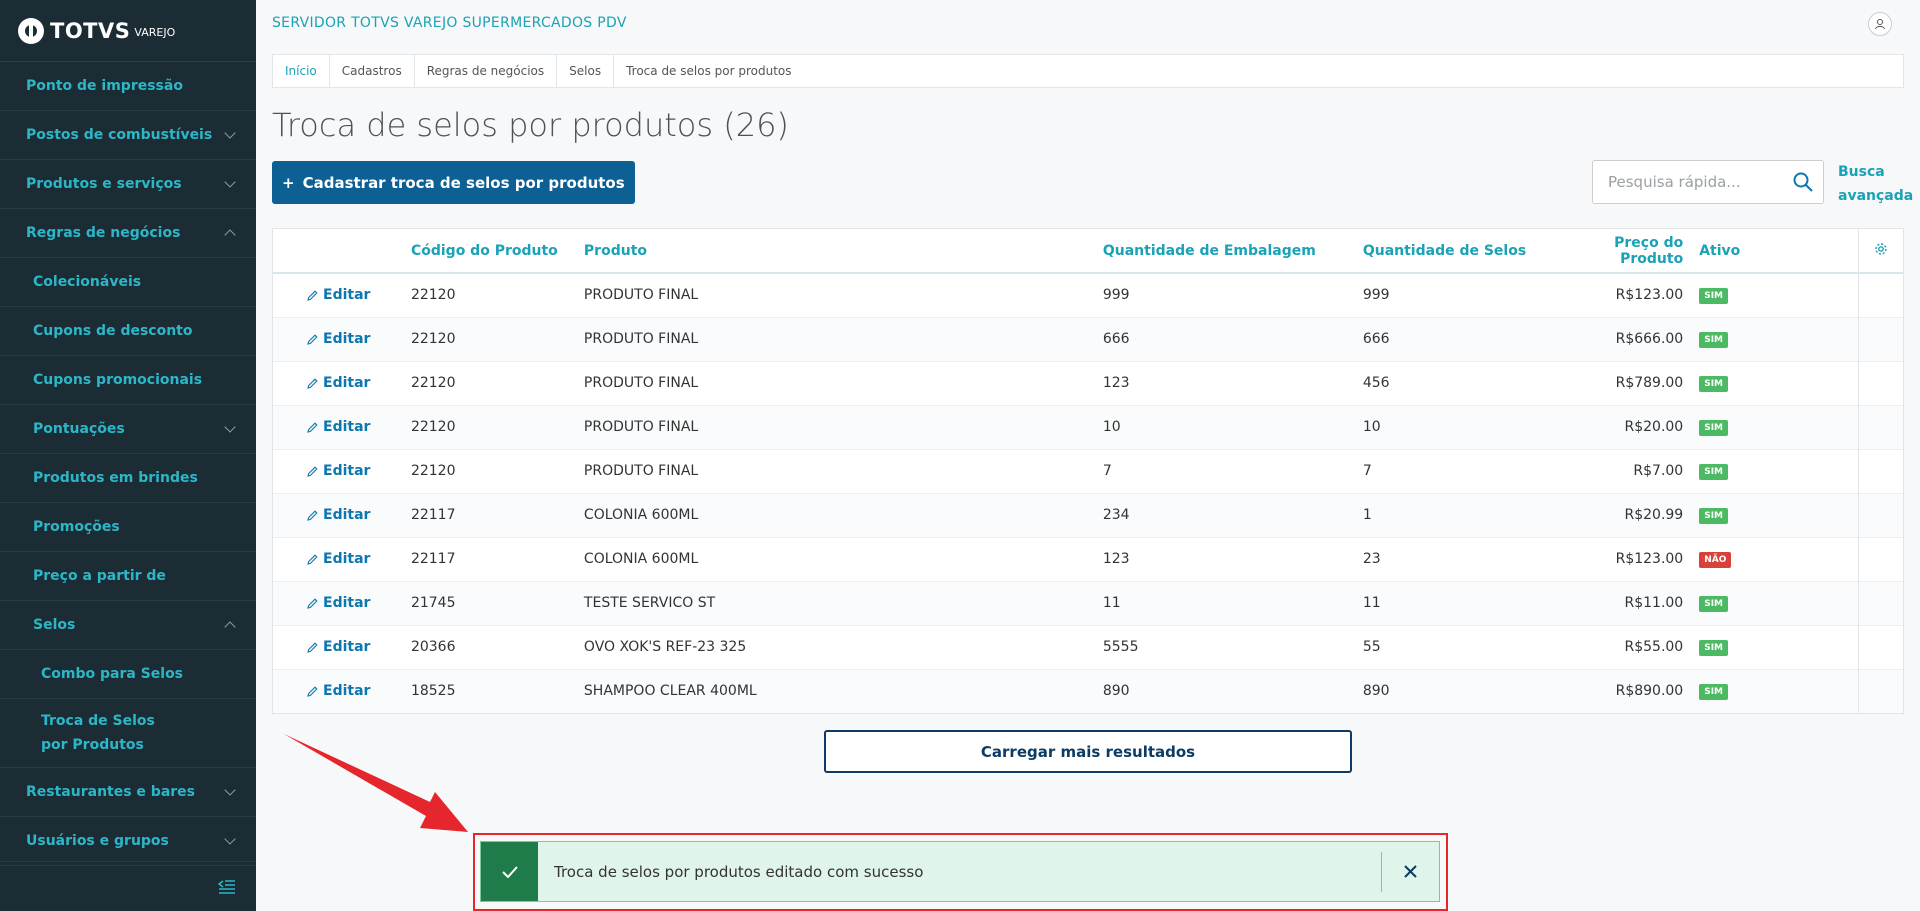  What do you see at coordinates (1232, 602) in the screenshot?
I see `cell-pack-qty: 11` at bounding box center [1232, 602].